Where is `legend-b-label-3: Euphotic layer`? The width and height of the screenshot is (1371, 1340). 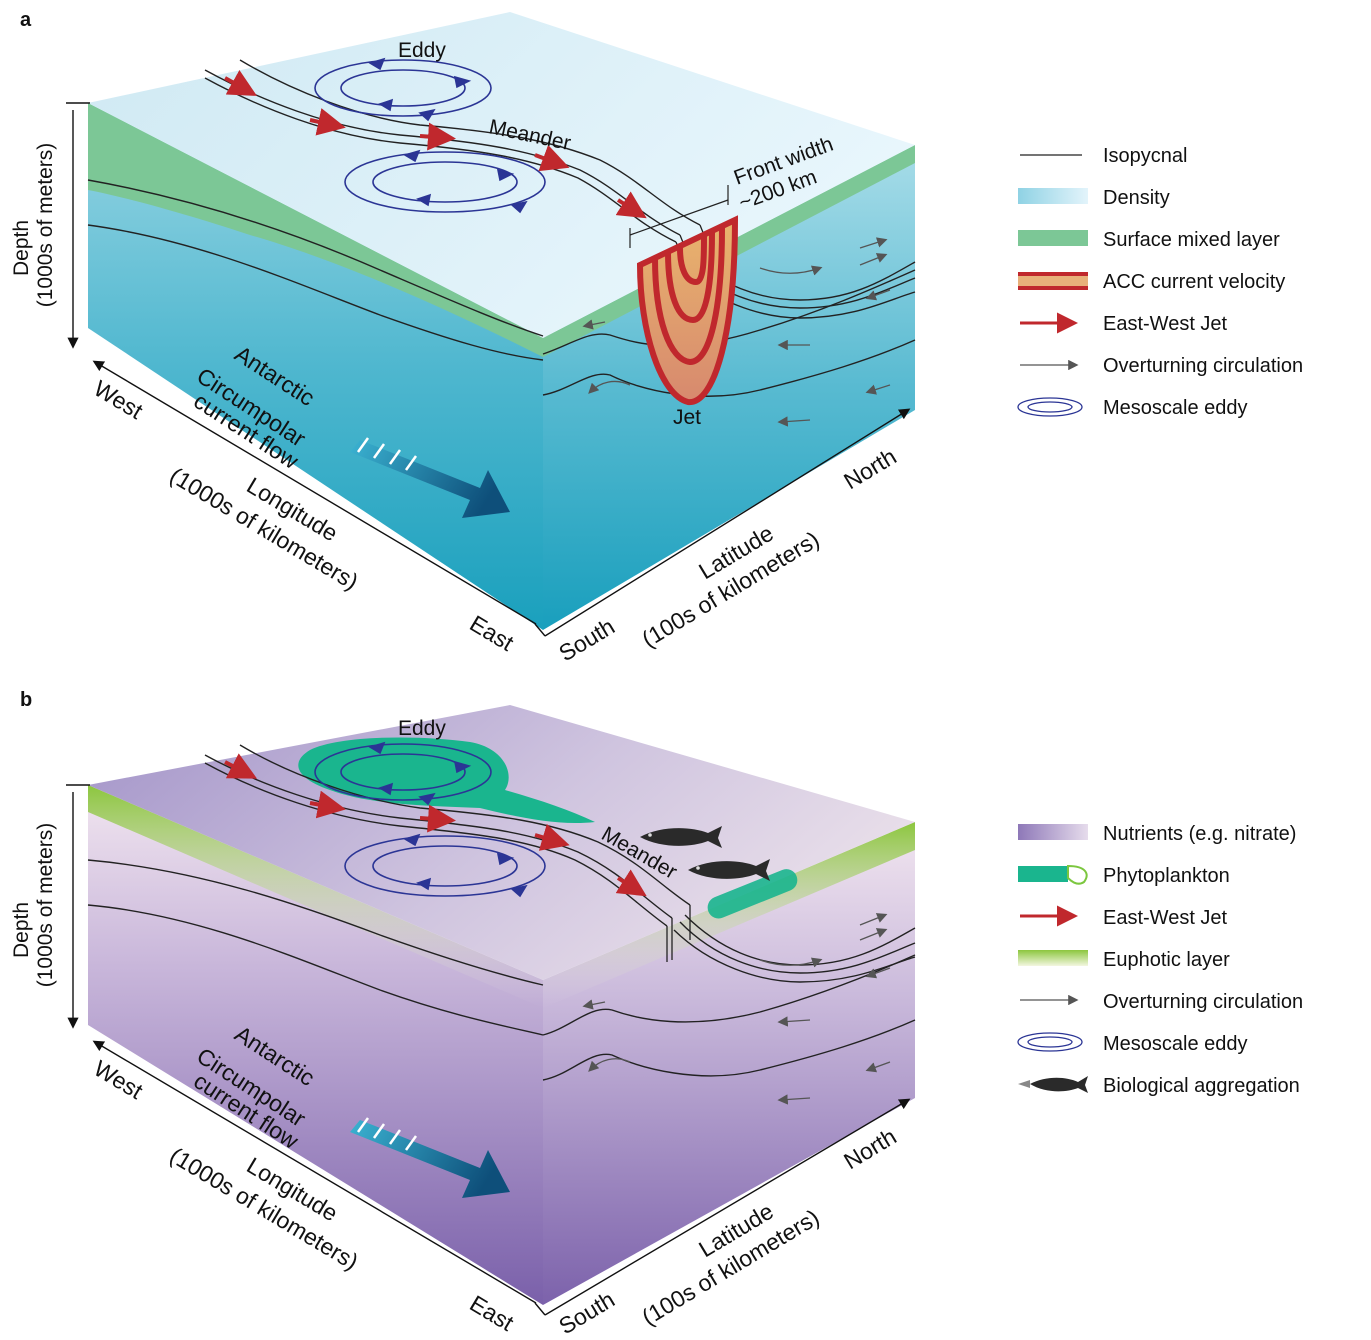 legend-b-label-3: Euphotic layer is located at coordinates (1166, 960).